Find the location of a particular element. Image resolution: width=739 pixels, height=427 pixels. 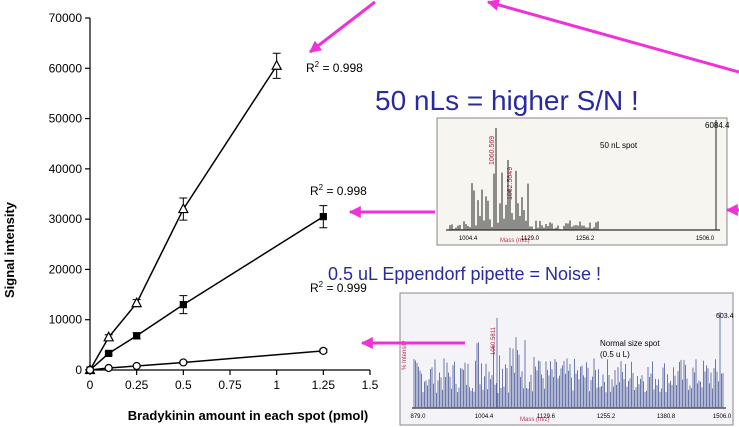

x-axis-label: Bradykinin amount in each spot (pmol) is located at coordinates (248, 415).